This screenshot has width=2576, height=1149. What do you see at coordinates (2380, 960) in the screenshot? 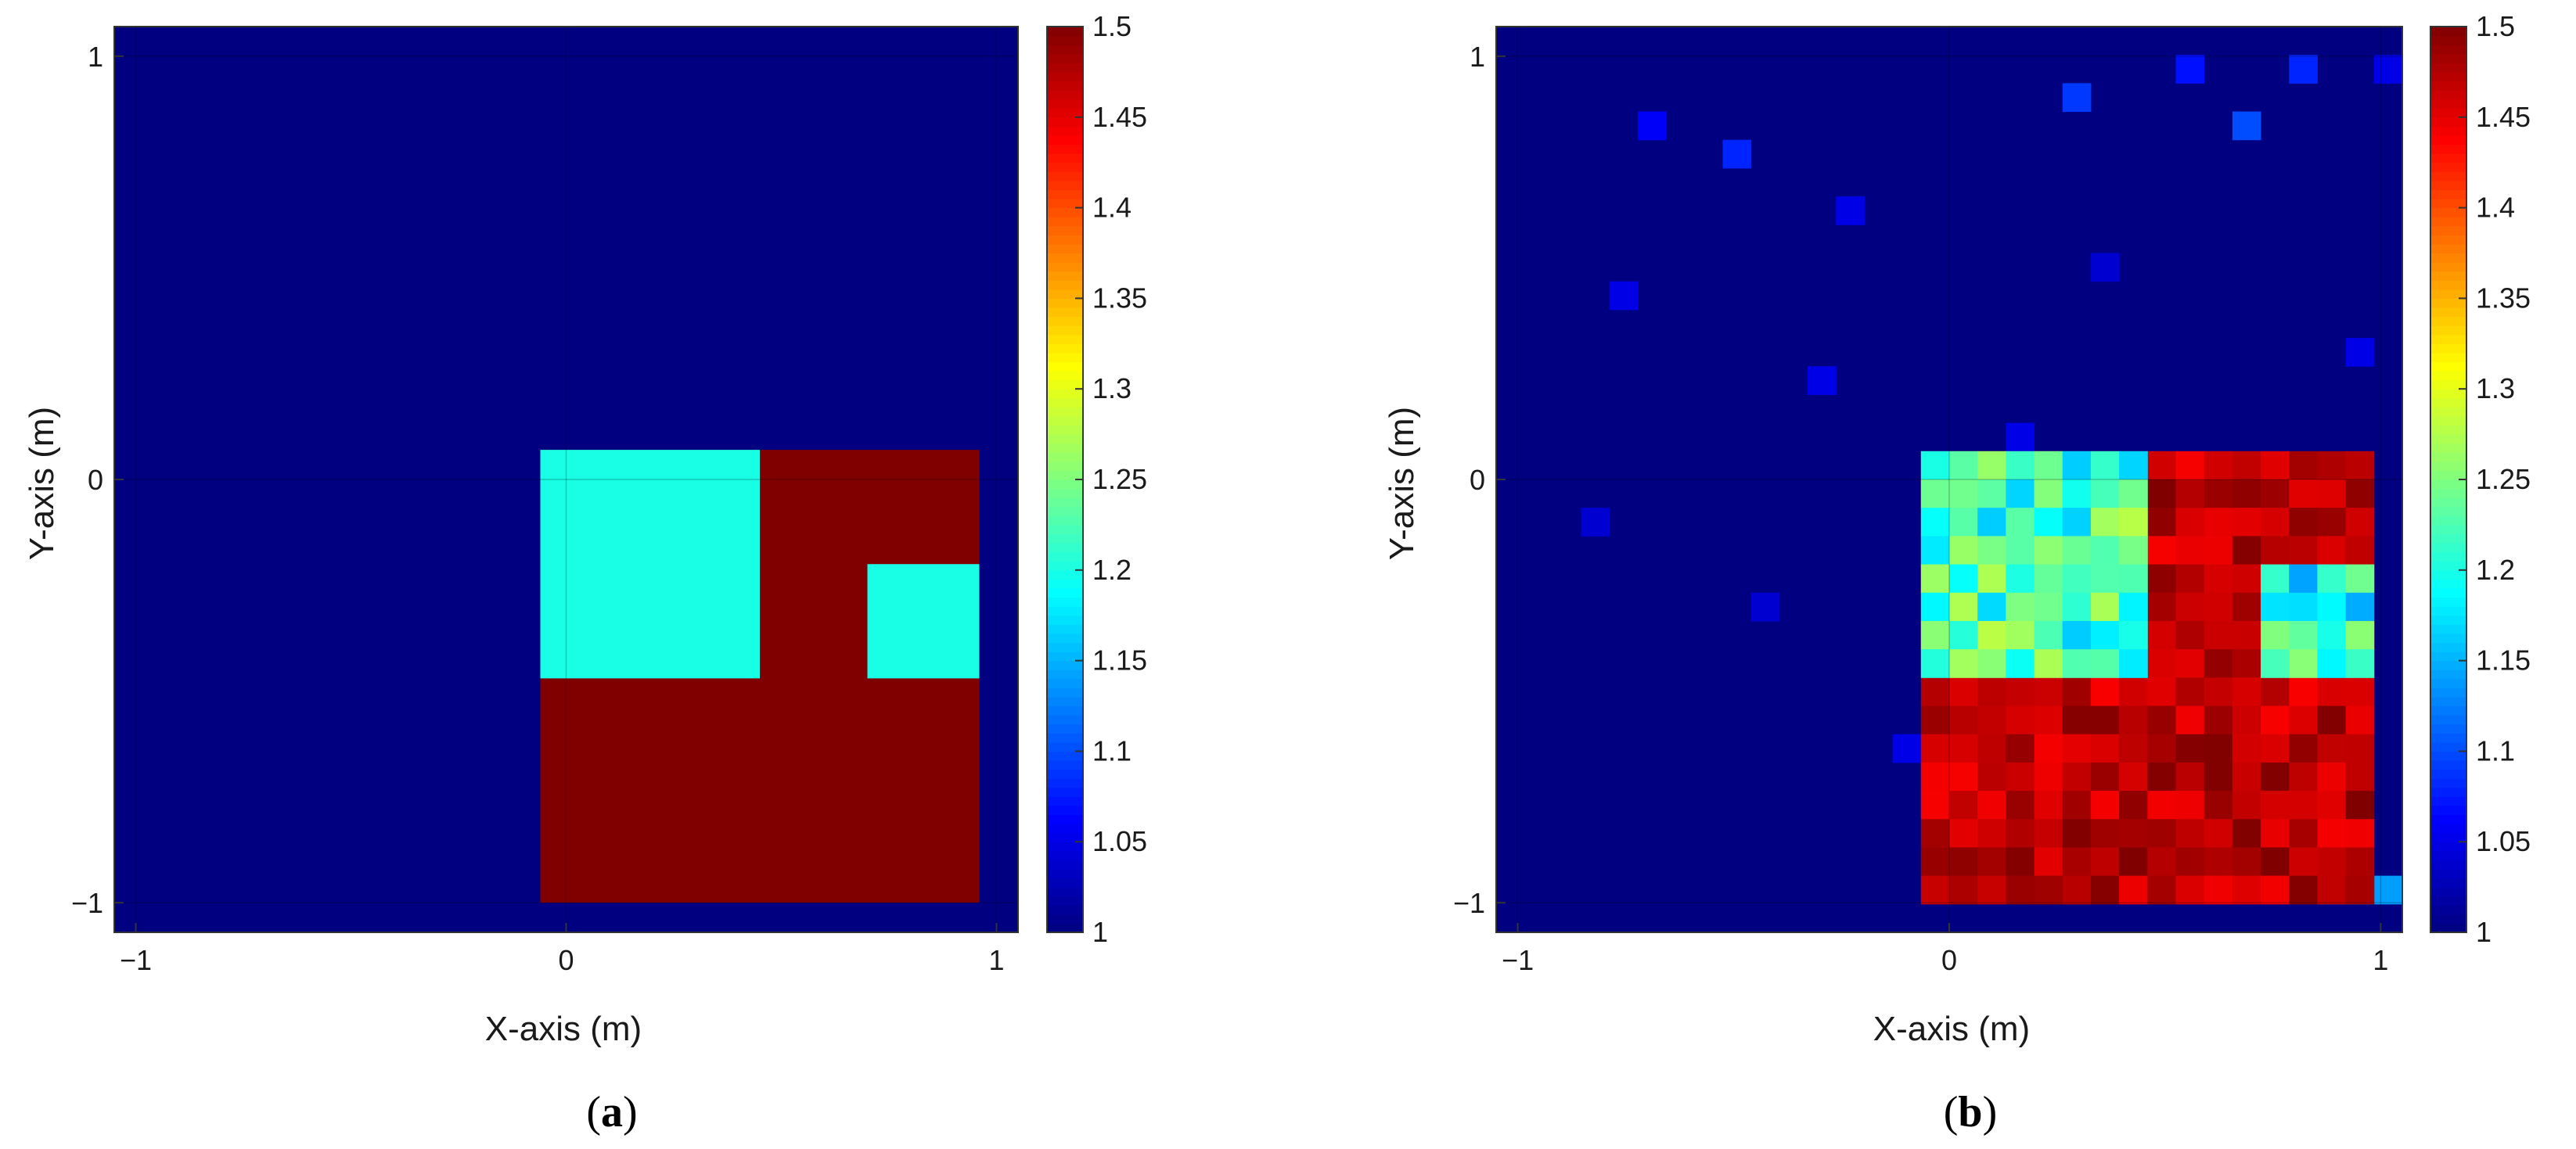
I see `x-tick-label: 1` at bounding box center [2380, 960].